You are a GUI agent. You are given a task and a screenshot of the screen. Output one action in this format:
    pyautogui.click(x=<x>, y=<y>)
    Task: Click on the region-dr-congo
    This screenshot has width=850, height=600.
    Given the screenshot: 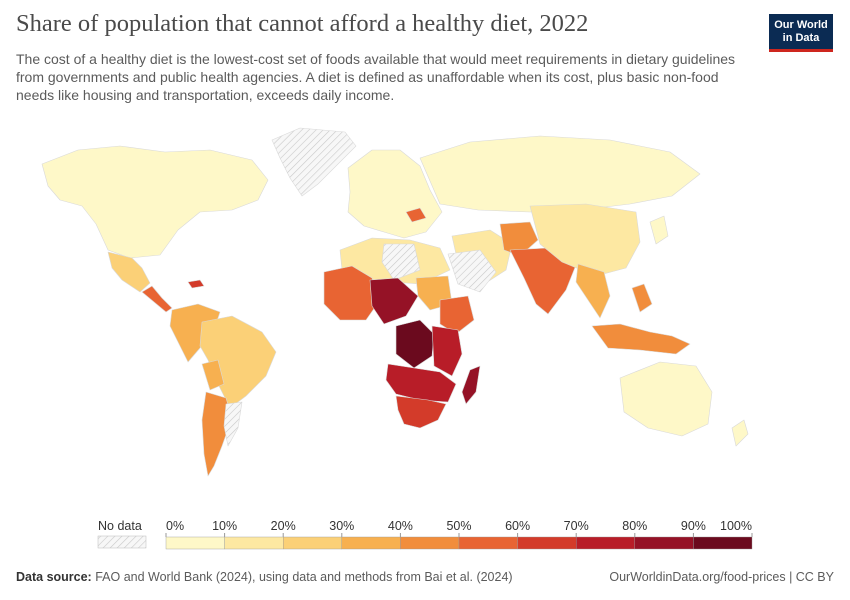 What is the action you would take?
    pyautogui.click(x=415, y=344)
    